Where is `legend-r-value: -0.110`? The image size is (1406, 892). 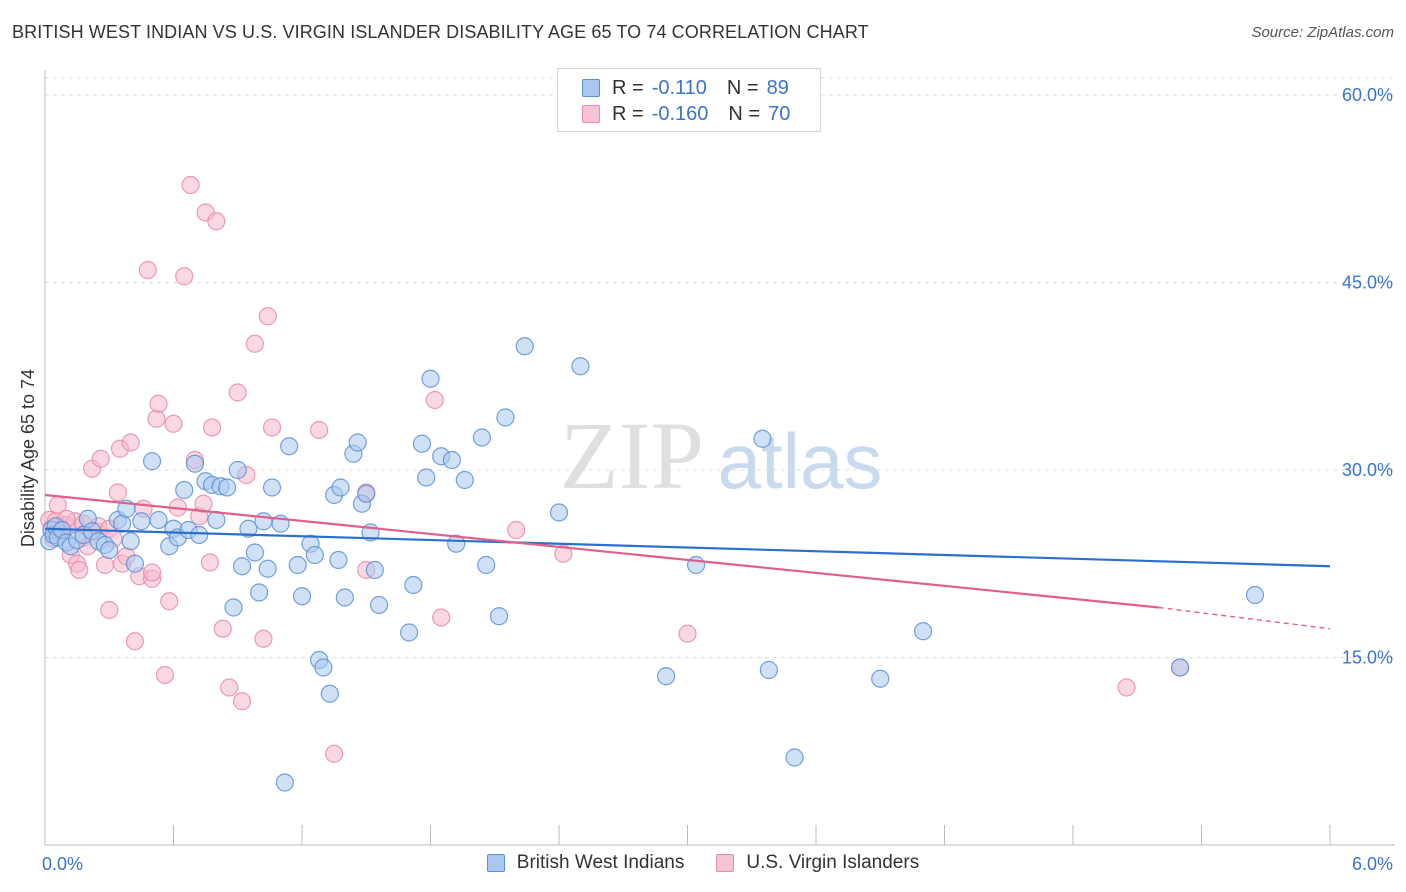
legend-r-value: -0.110 is located at coordinates (679, 87).